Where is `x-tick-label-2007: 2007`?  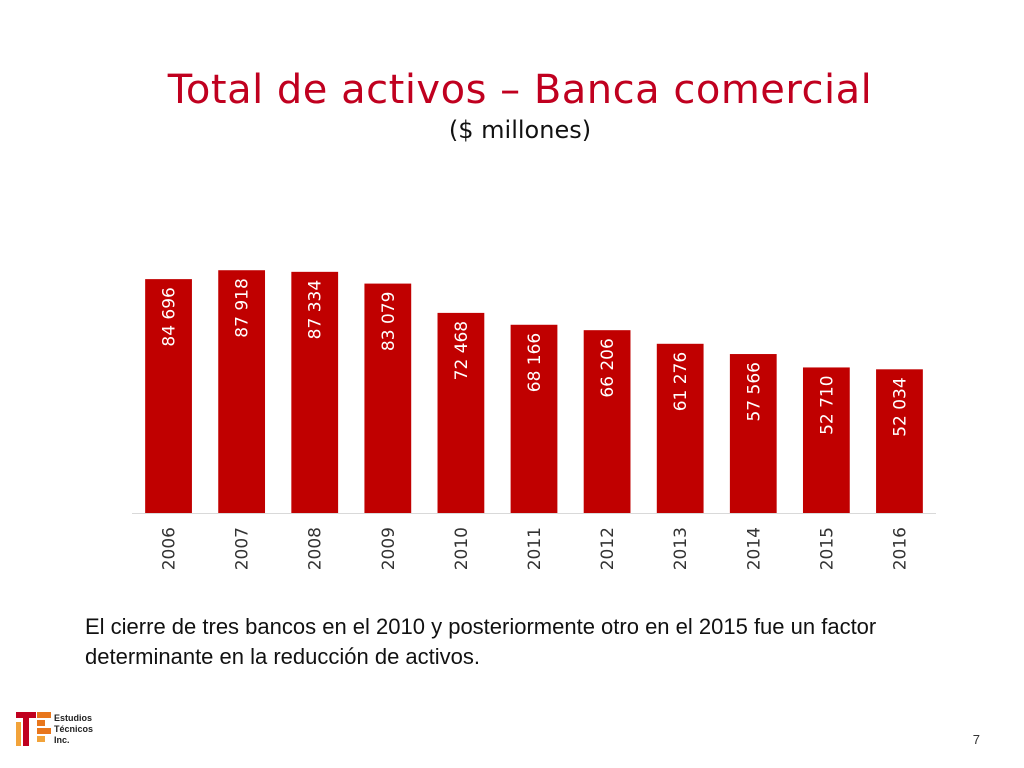 x-tick-label-2007: 2007 is located at coordinates (243, 548).